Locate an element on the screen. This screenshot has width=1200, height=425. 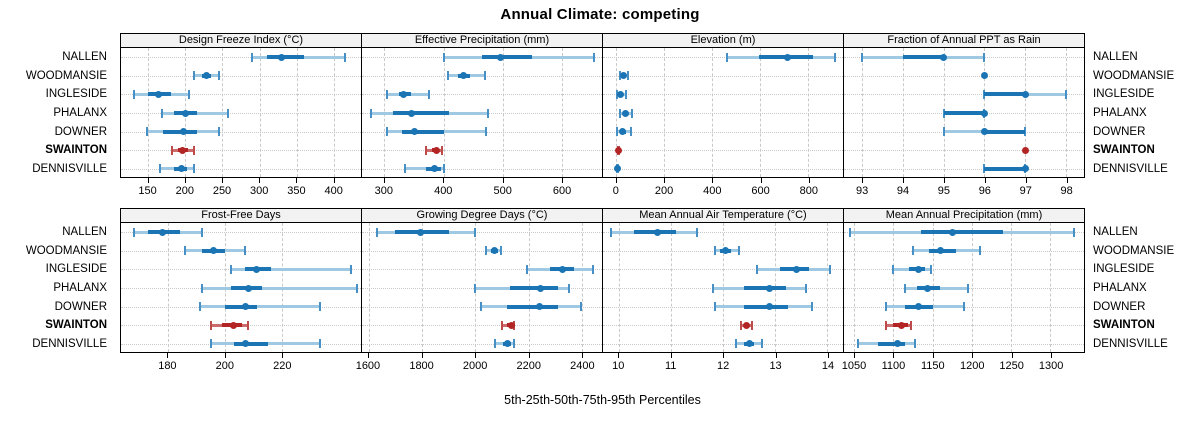
x-axis-ticks: 10 11 12 13 14 is located at coordinates (723, 366).